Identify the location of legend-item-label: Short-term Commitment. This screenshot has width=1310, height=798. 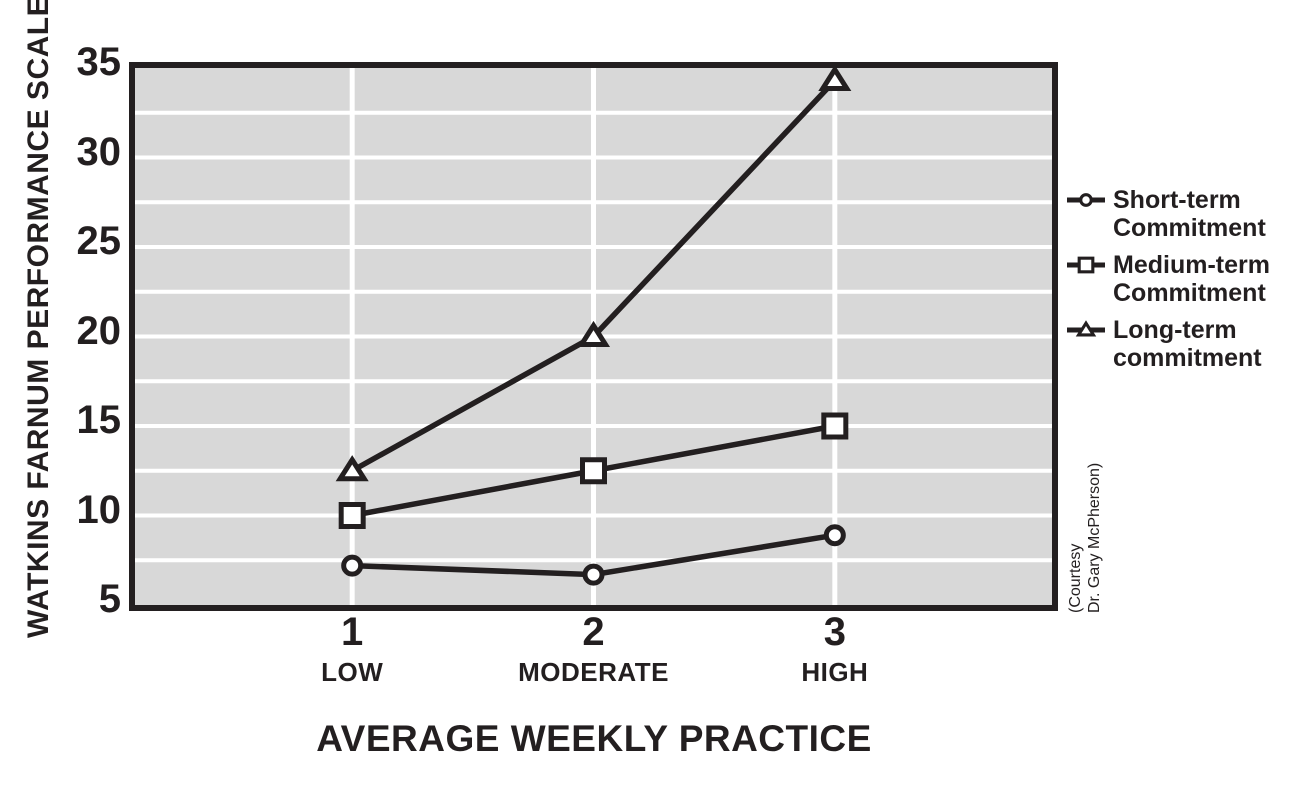
(1189, 214).